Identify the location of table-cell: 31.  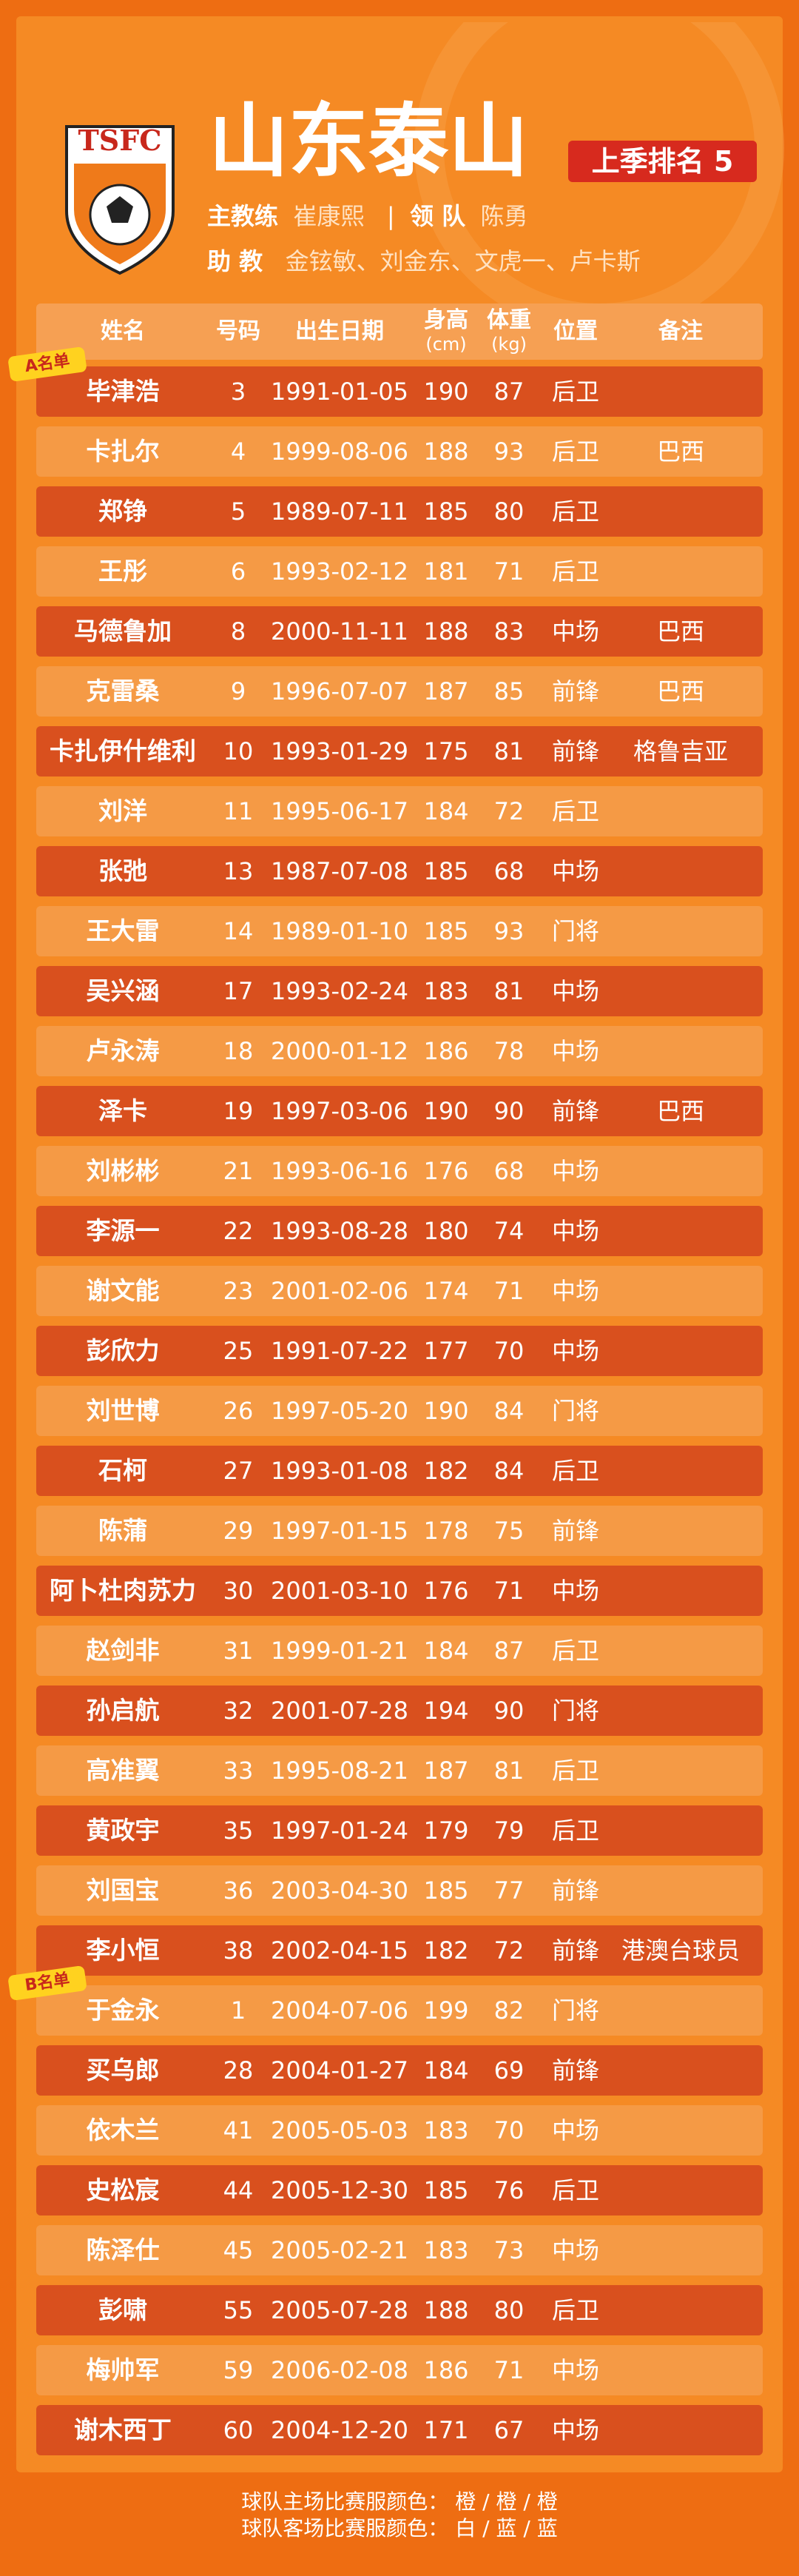
(238, 1651).